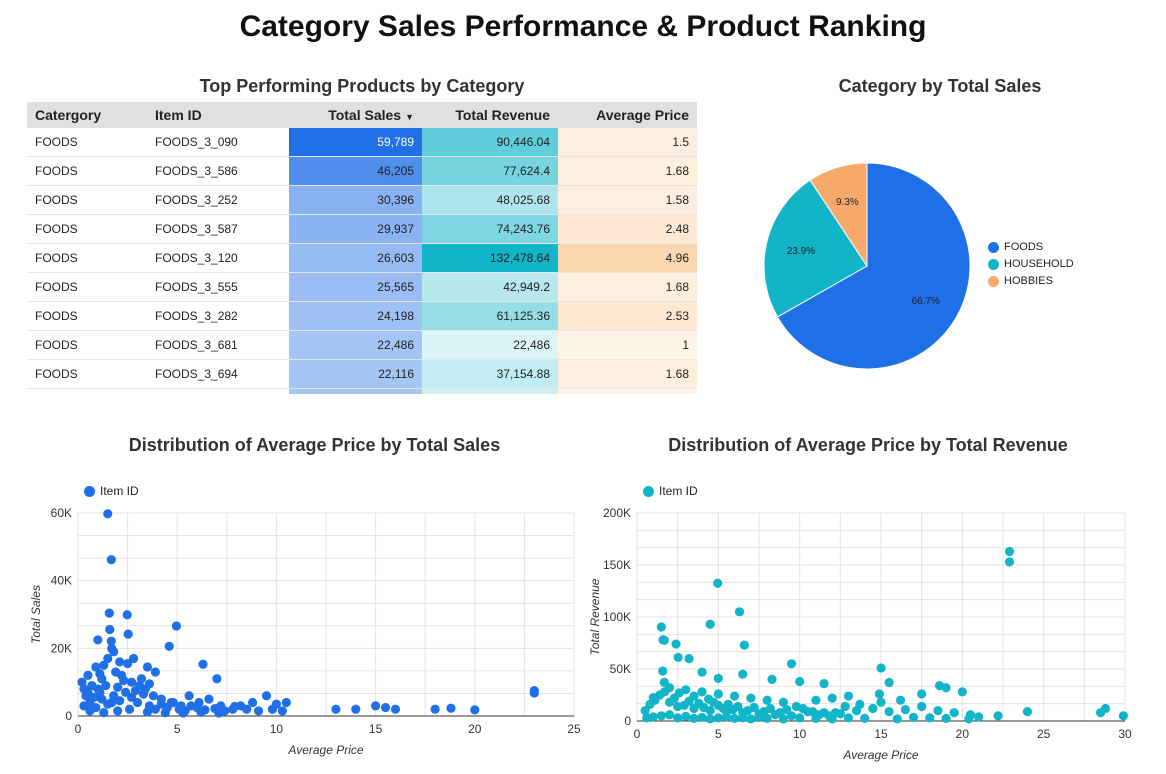  Describe the element at coordinates (873, 266) in the screenshot. I see `pie-slice-foods` at that location.